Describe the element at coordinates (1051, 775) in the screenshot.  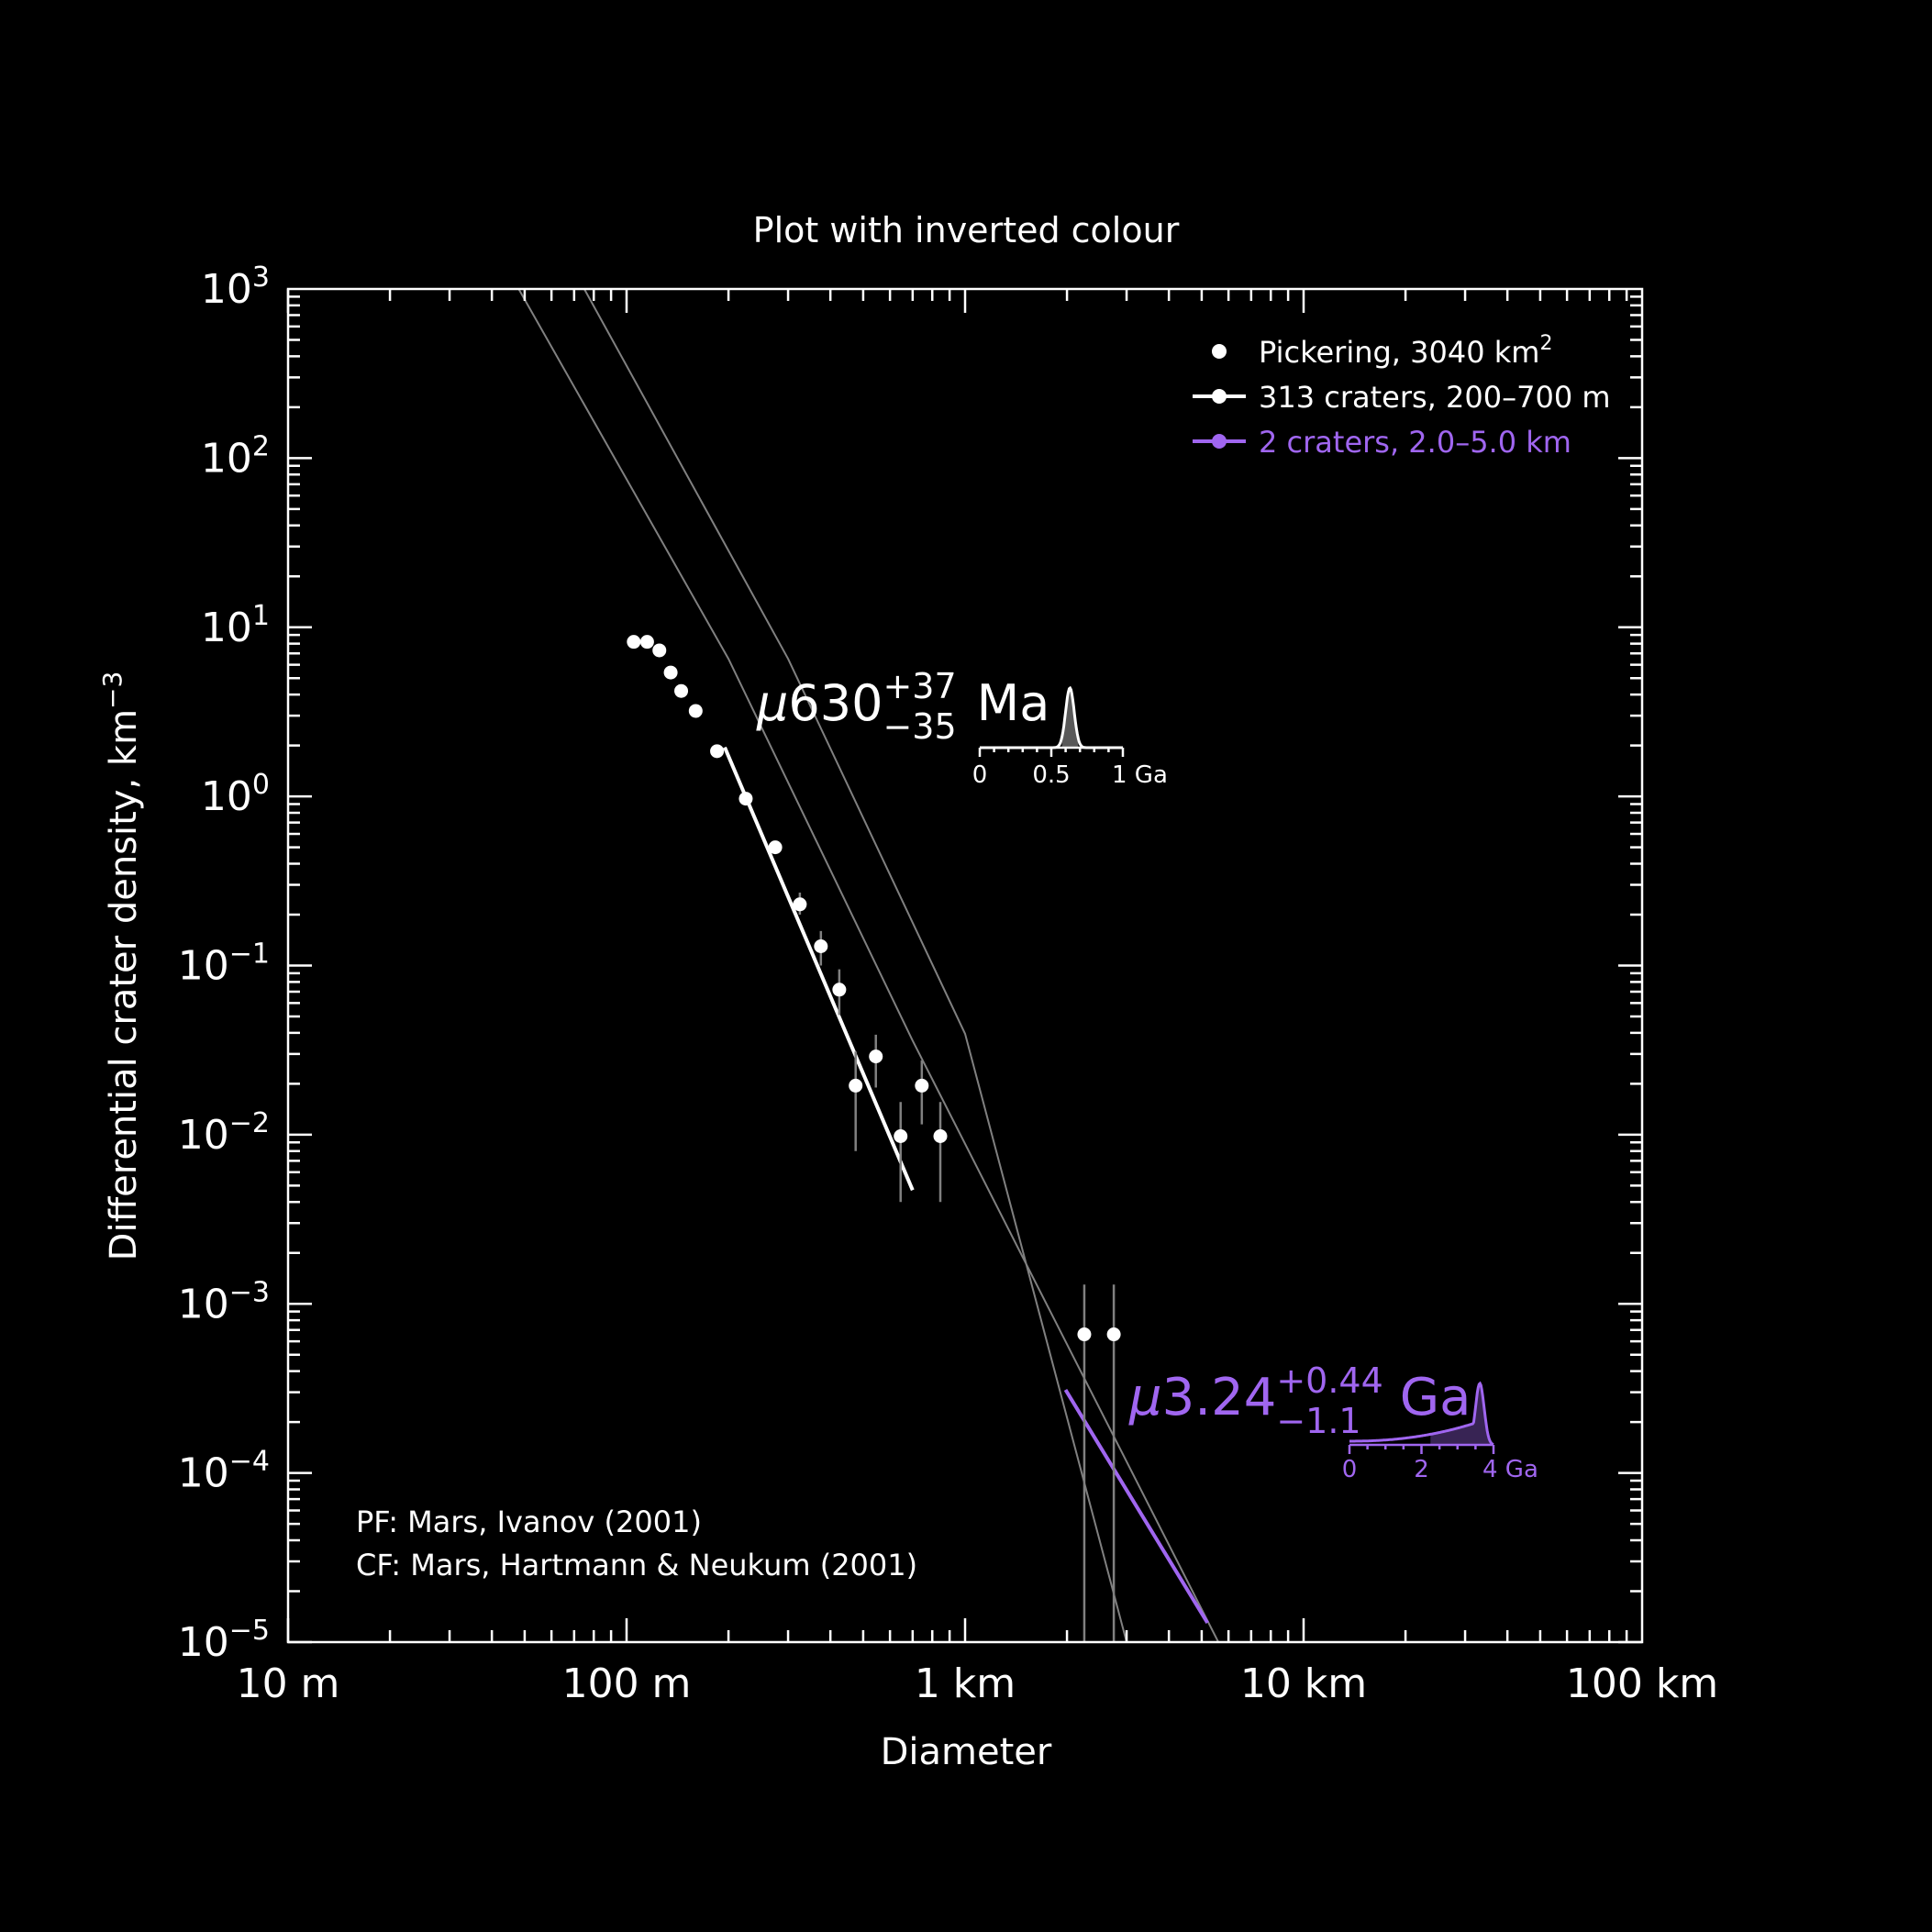
I see `age-inset-tick-label: 0.5` at that location.